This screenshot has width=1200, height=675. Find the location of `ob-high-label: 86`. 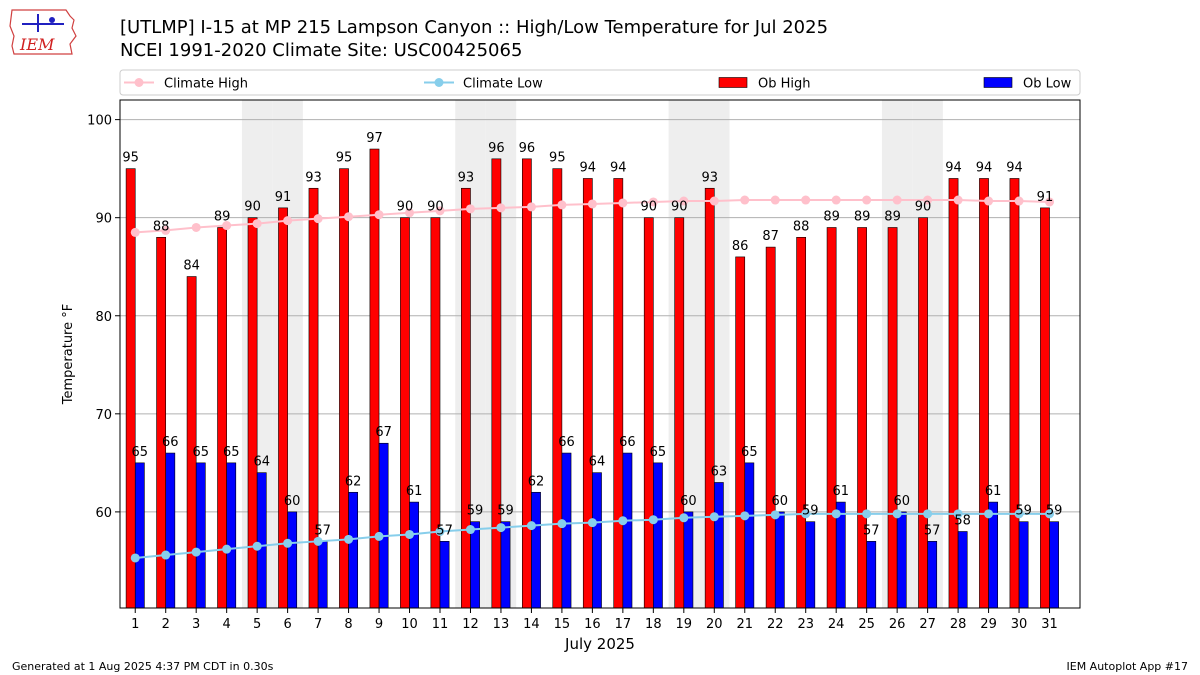

ob-high-label: 86 is located at coordinates (740, 246).